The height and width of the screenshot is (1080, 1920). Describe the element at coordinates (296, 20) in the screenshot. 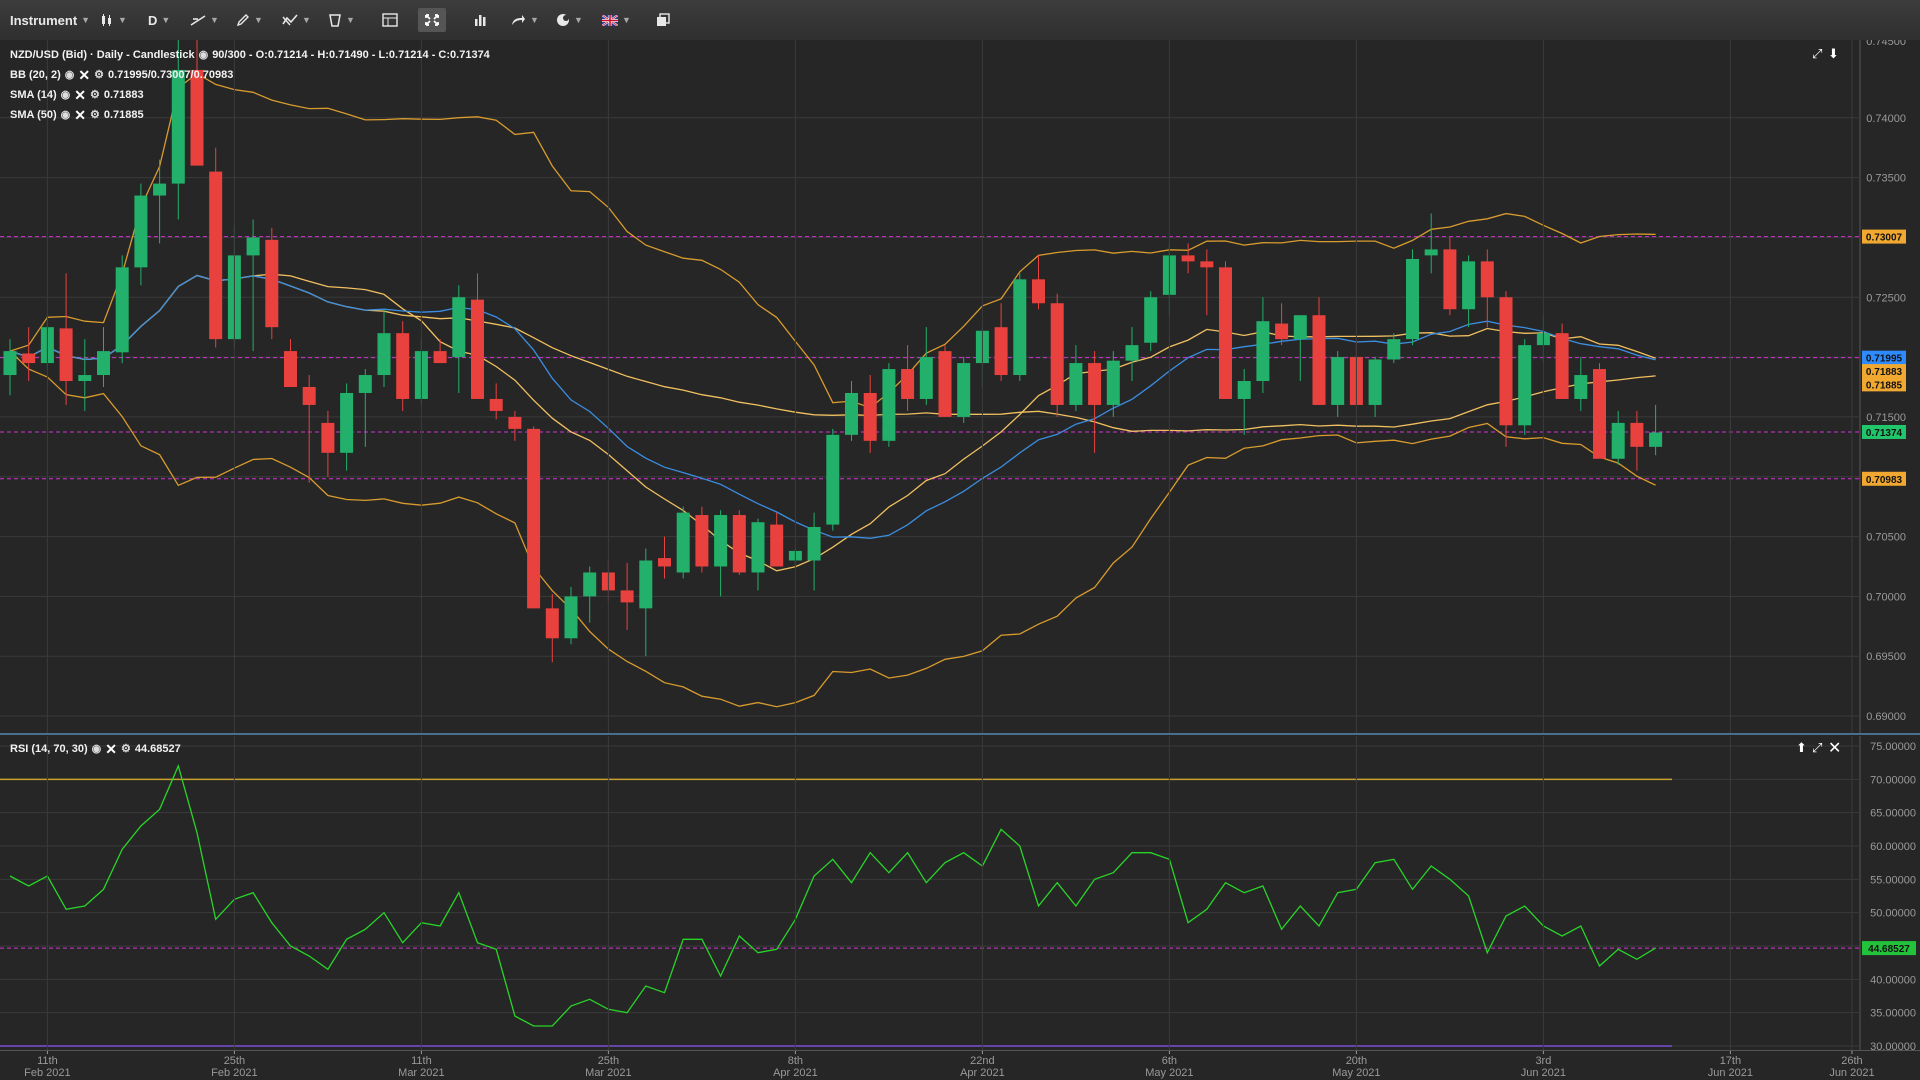

I see `indicator-dropdown: ▼` at that location.